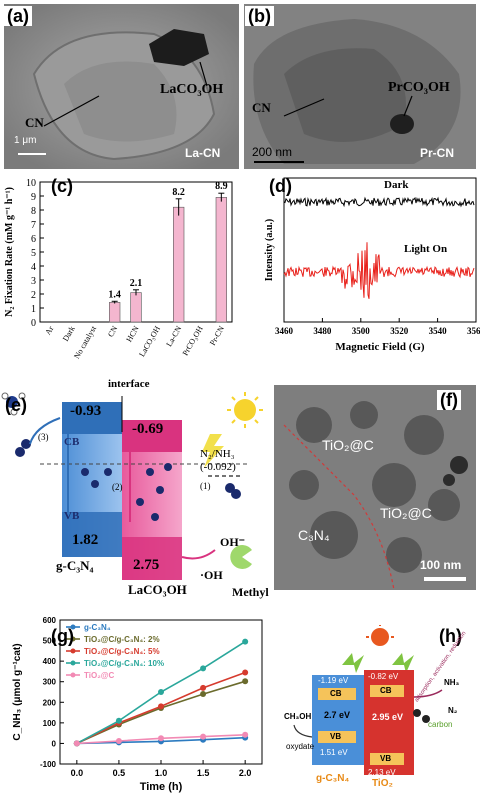  What do you see at coordinates (245, 410) in the screenshot?
I see `sun-icon` at bounding box center [245, 410].